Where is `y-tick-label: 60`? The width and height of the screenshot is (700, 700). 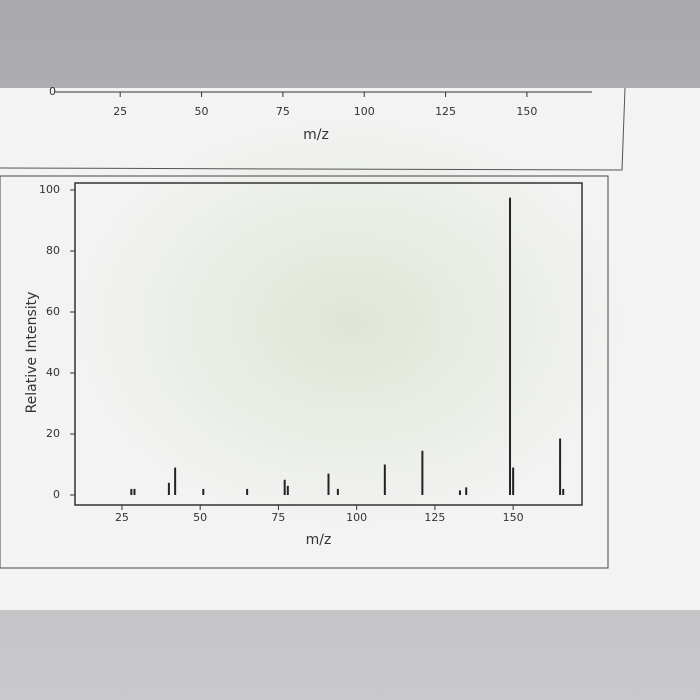
y-tick-label: 60 is located at coordinates (53, 311).